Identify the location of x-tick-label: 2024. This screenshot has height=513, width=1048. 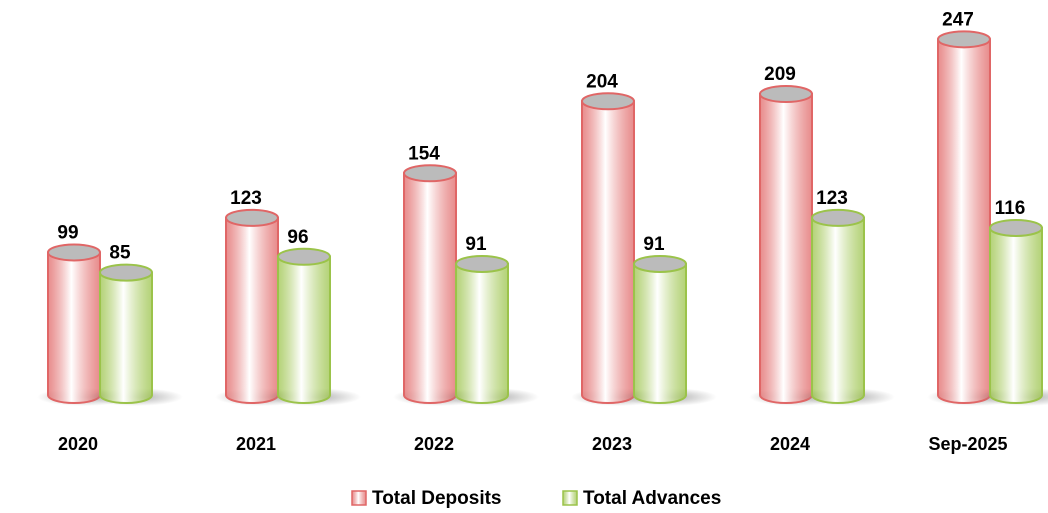
(790, 444).